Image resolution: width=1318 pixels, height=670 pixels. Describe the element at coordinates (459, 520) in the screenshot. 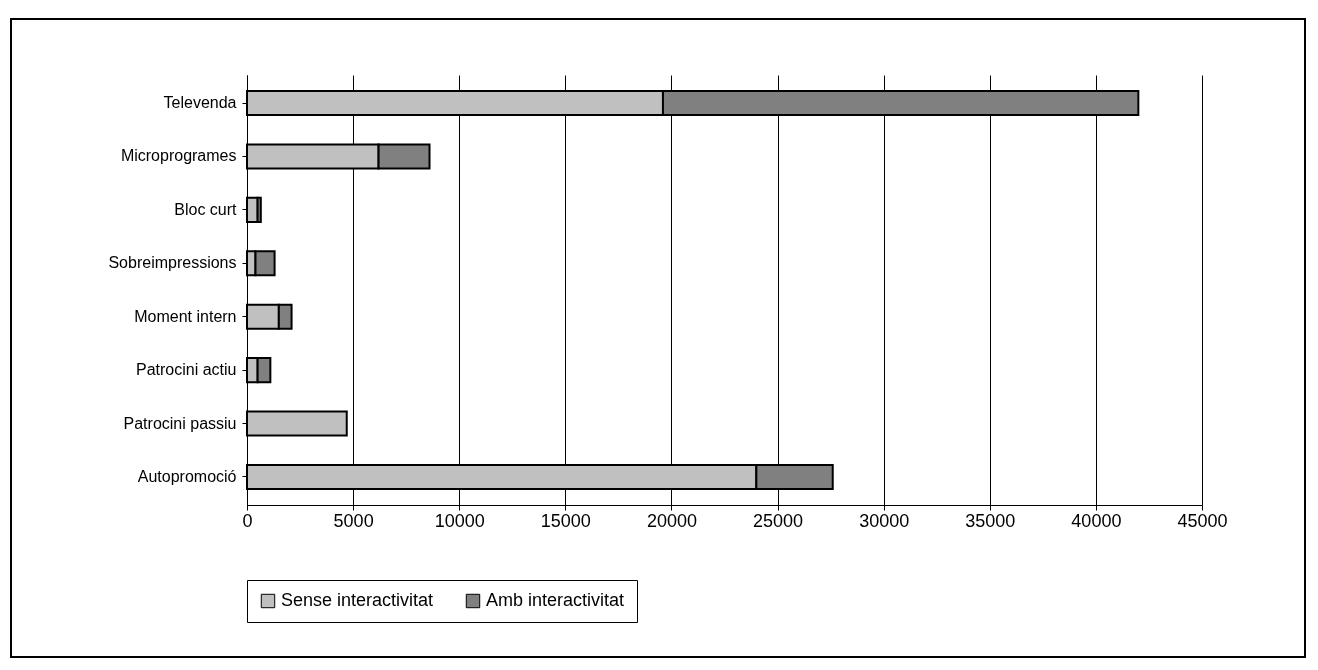

I see `x-tick-label: 10000` at that location.